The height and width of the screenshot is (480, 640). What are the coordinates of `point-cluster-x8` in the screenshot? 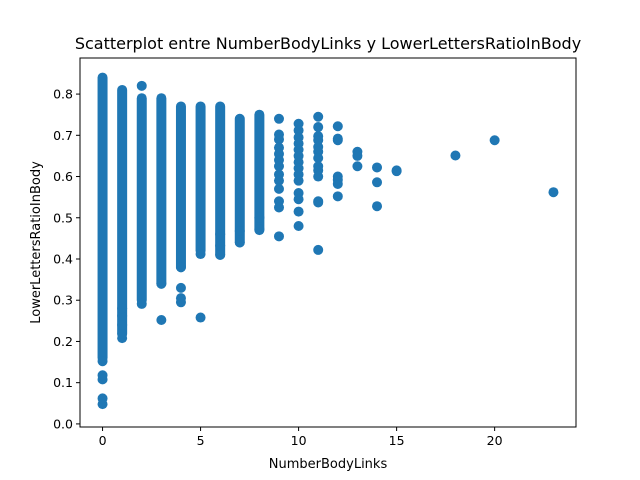 It's located at (259, 172).